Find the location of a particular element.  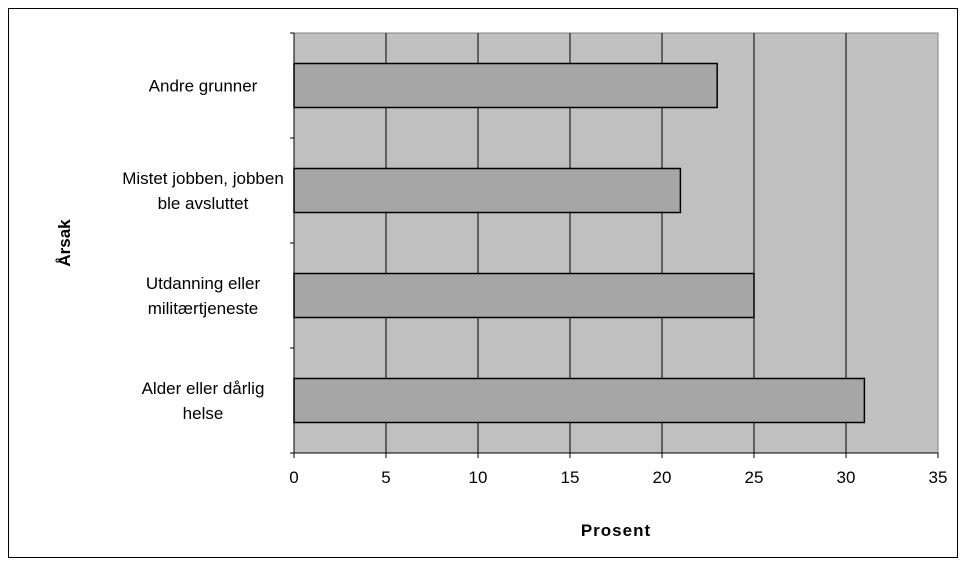

category-label-2: Utdanning eller militærtjeneste is located at coordinates (203, 296).